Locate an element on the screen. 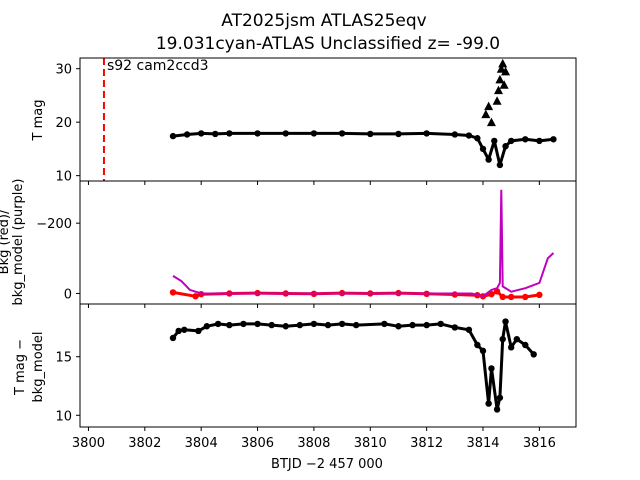 This screenshot has height=480, width=640. y-tick-label: 15 is located at coordinates (63, 358).